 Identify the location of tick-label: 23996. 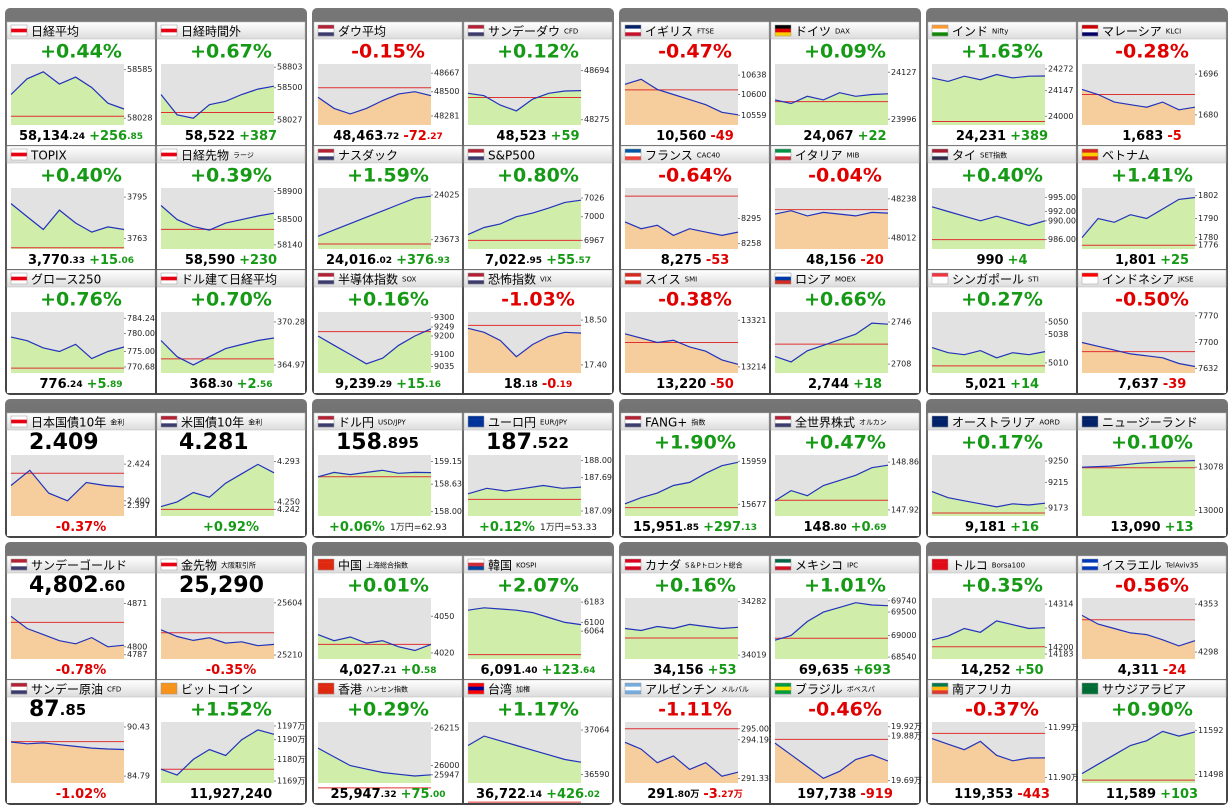
(903, 119).